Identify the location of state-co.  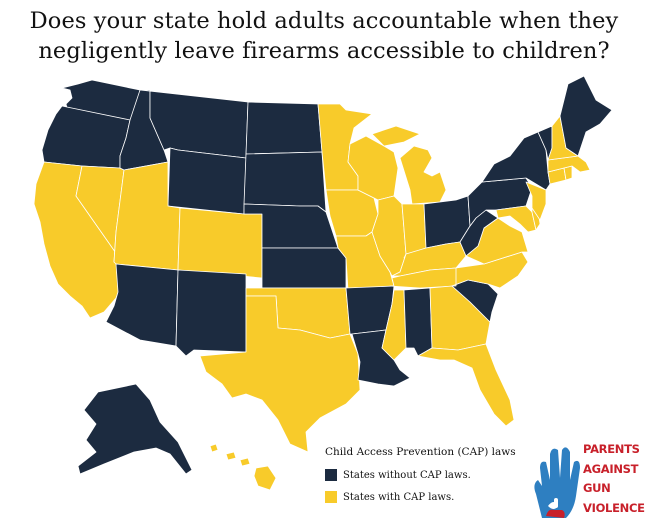
(220, 243).